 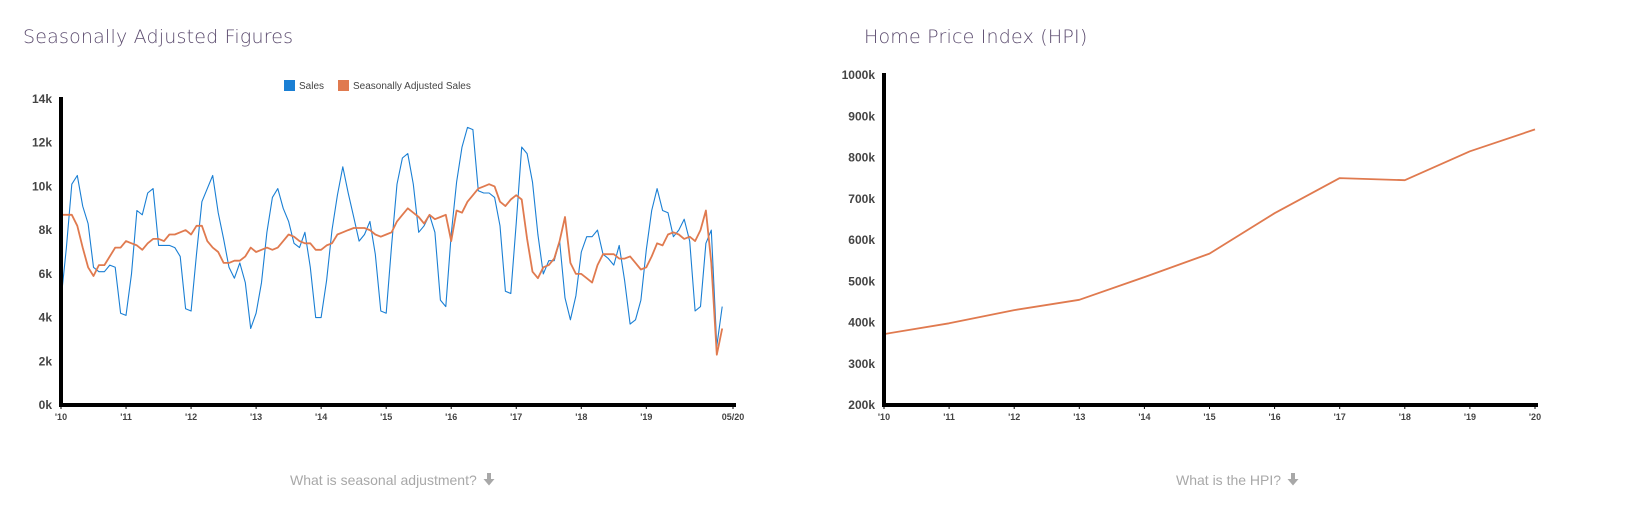 What do you see at coordinates (861, 364) in the screenshot?
I see `y-tick-label: 300k` at bounding box center [861, 364].